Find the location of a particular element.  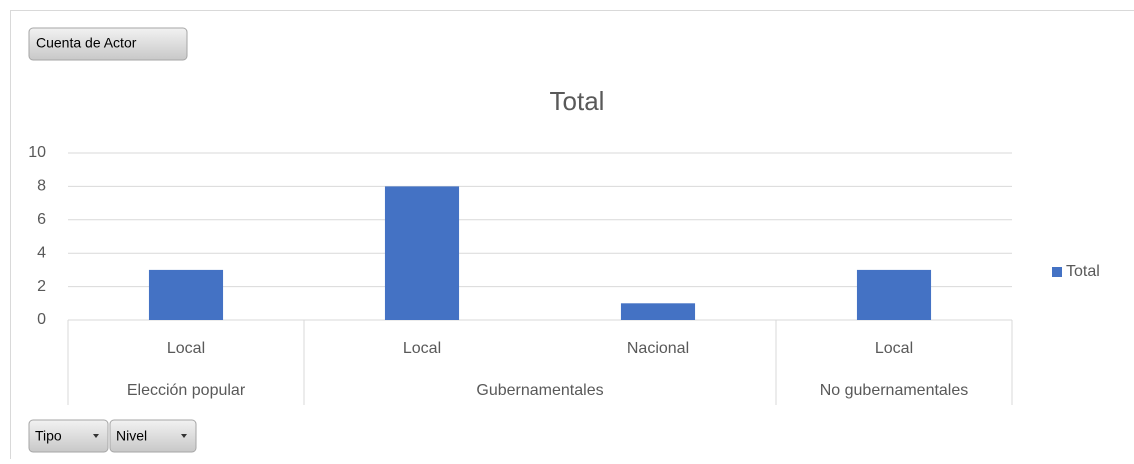

y-tick-label: 0 is located at coordinates (41, 319).